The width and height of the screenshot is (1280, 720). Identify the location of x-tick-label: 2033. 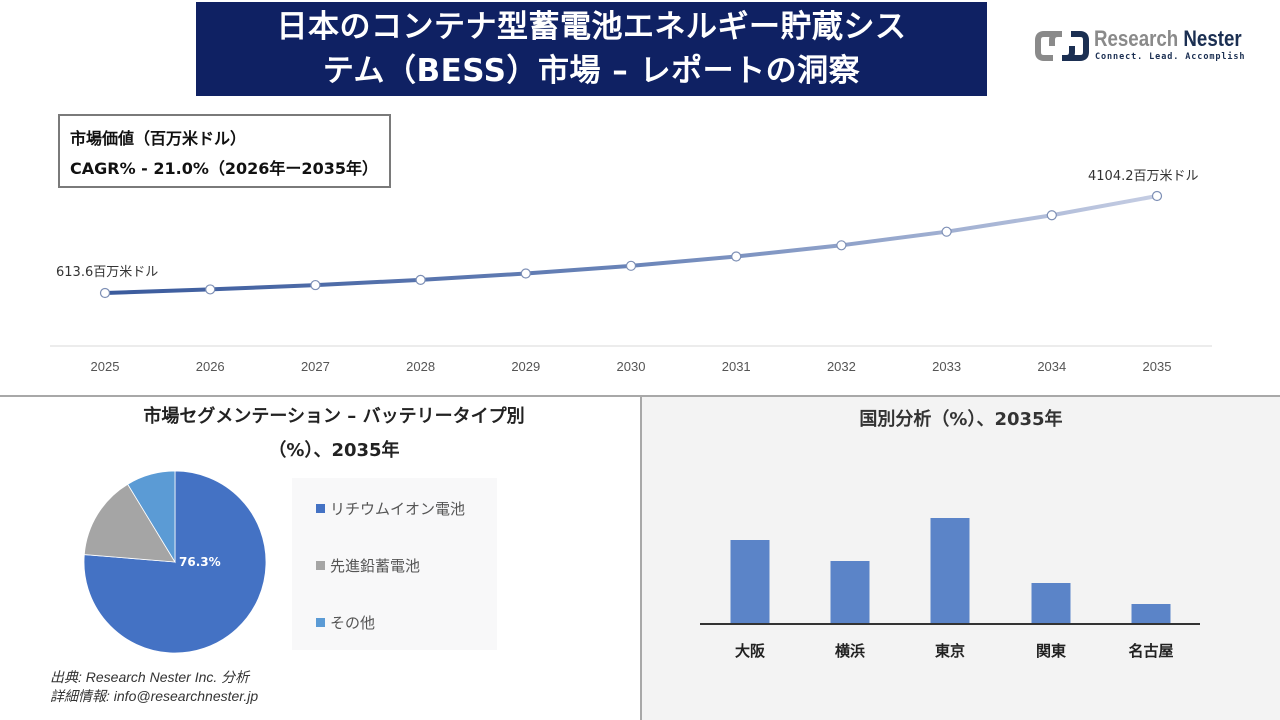
(946, 366).